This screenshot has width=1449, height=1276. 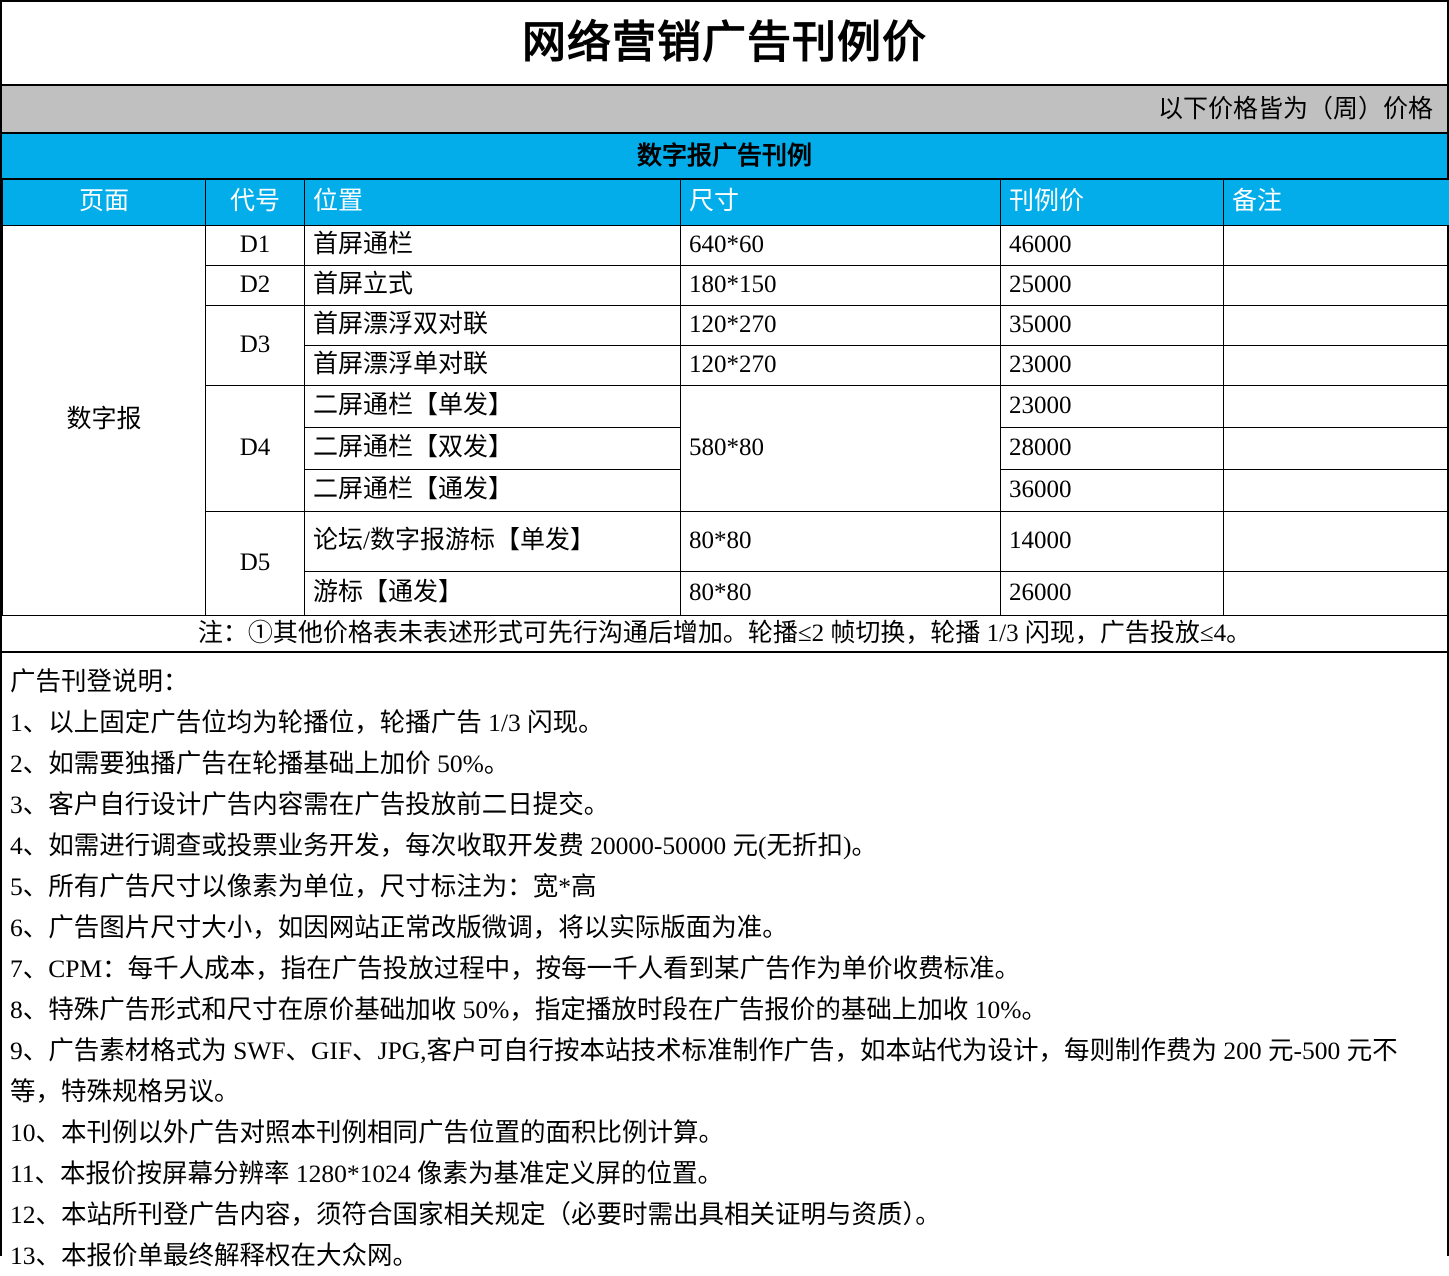 I want to click on column-header-price: 刊例价, so click(x=1112, y=203).